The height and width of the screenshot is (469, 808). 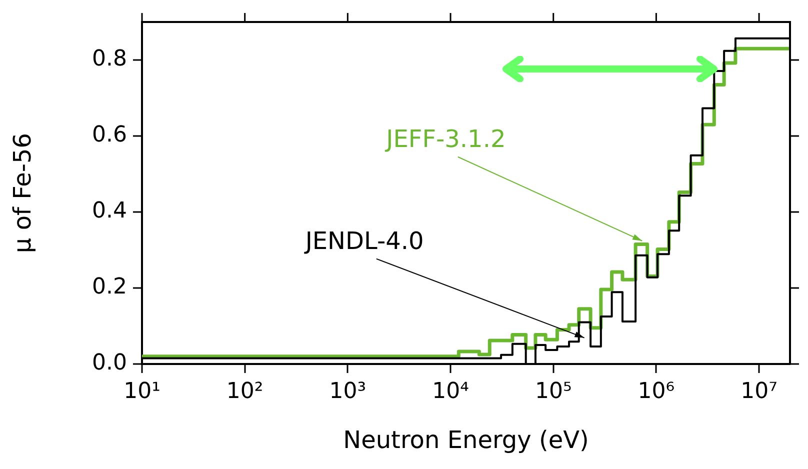 I want to click on y-axis-title: μ of Fe-56, so click(x=22, y=193).